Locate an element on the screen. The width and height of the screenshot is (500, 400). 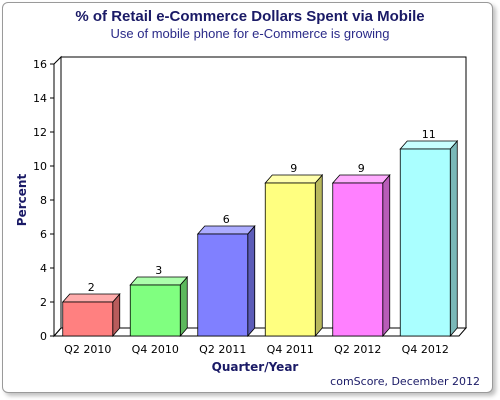
bar-value-label: 3 is located at coordinates (158, 270).